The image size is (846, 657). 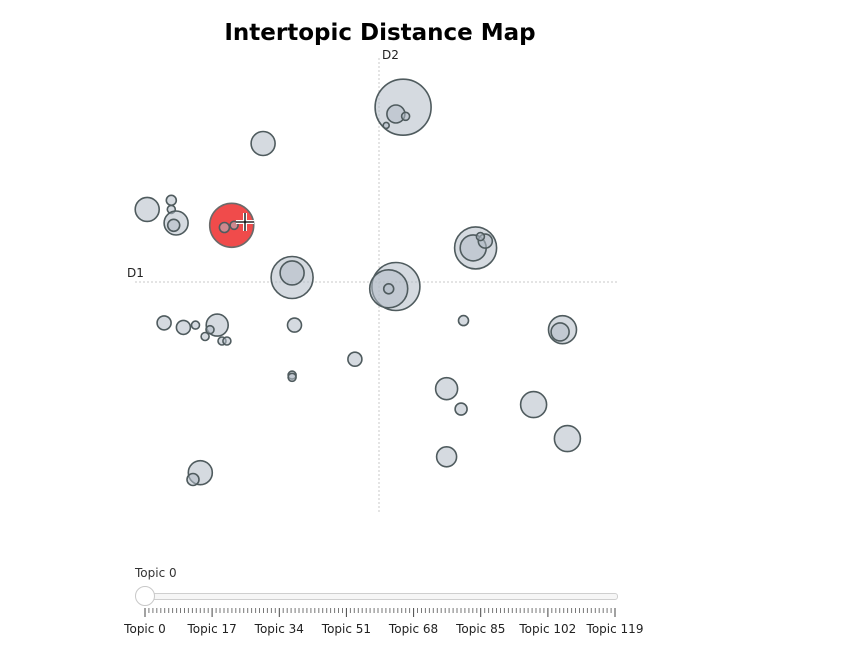 I want to click on slider-track, so click(x=381, y=596).